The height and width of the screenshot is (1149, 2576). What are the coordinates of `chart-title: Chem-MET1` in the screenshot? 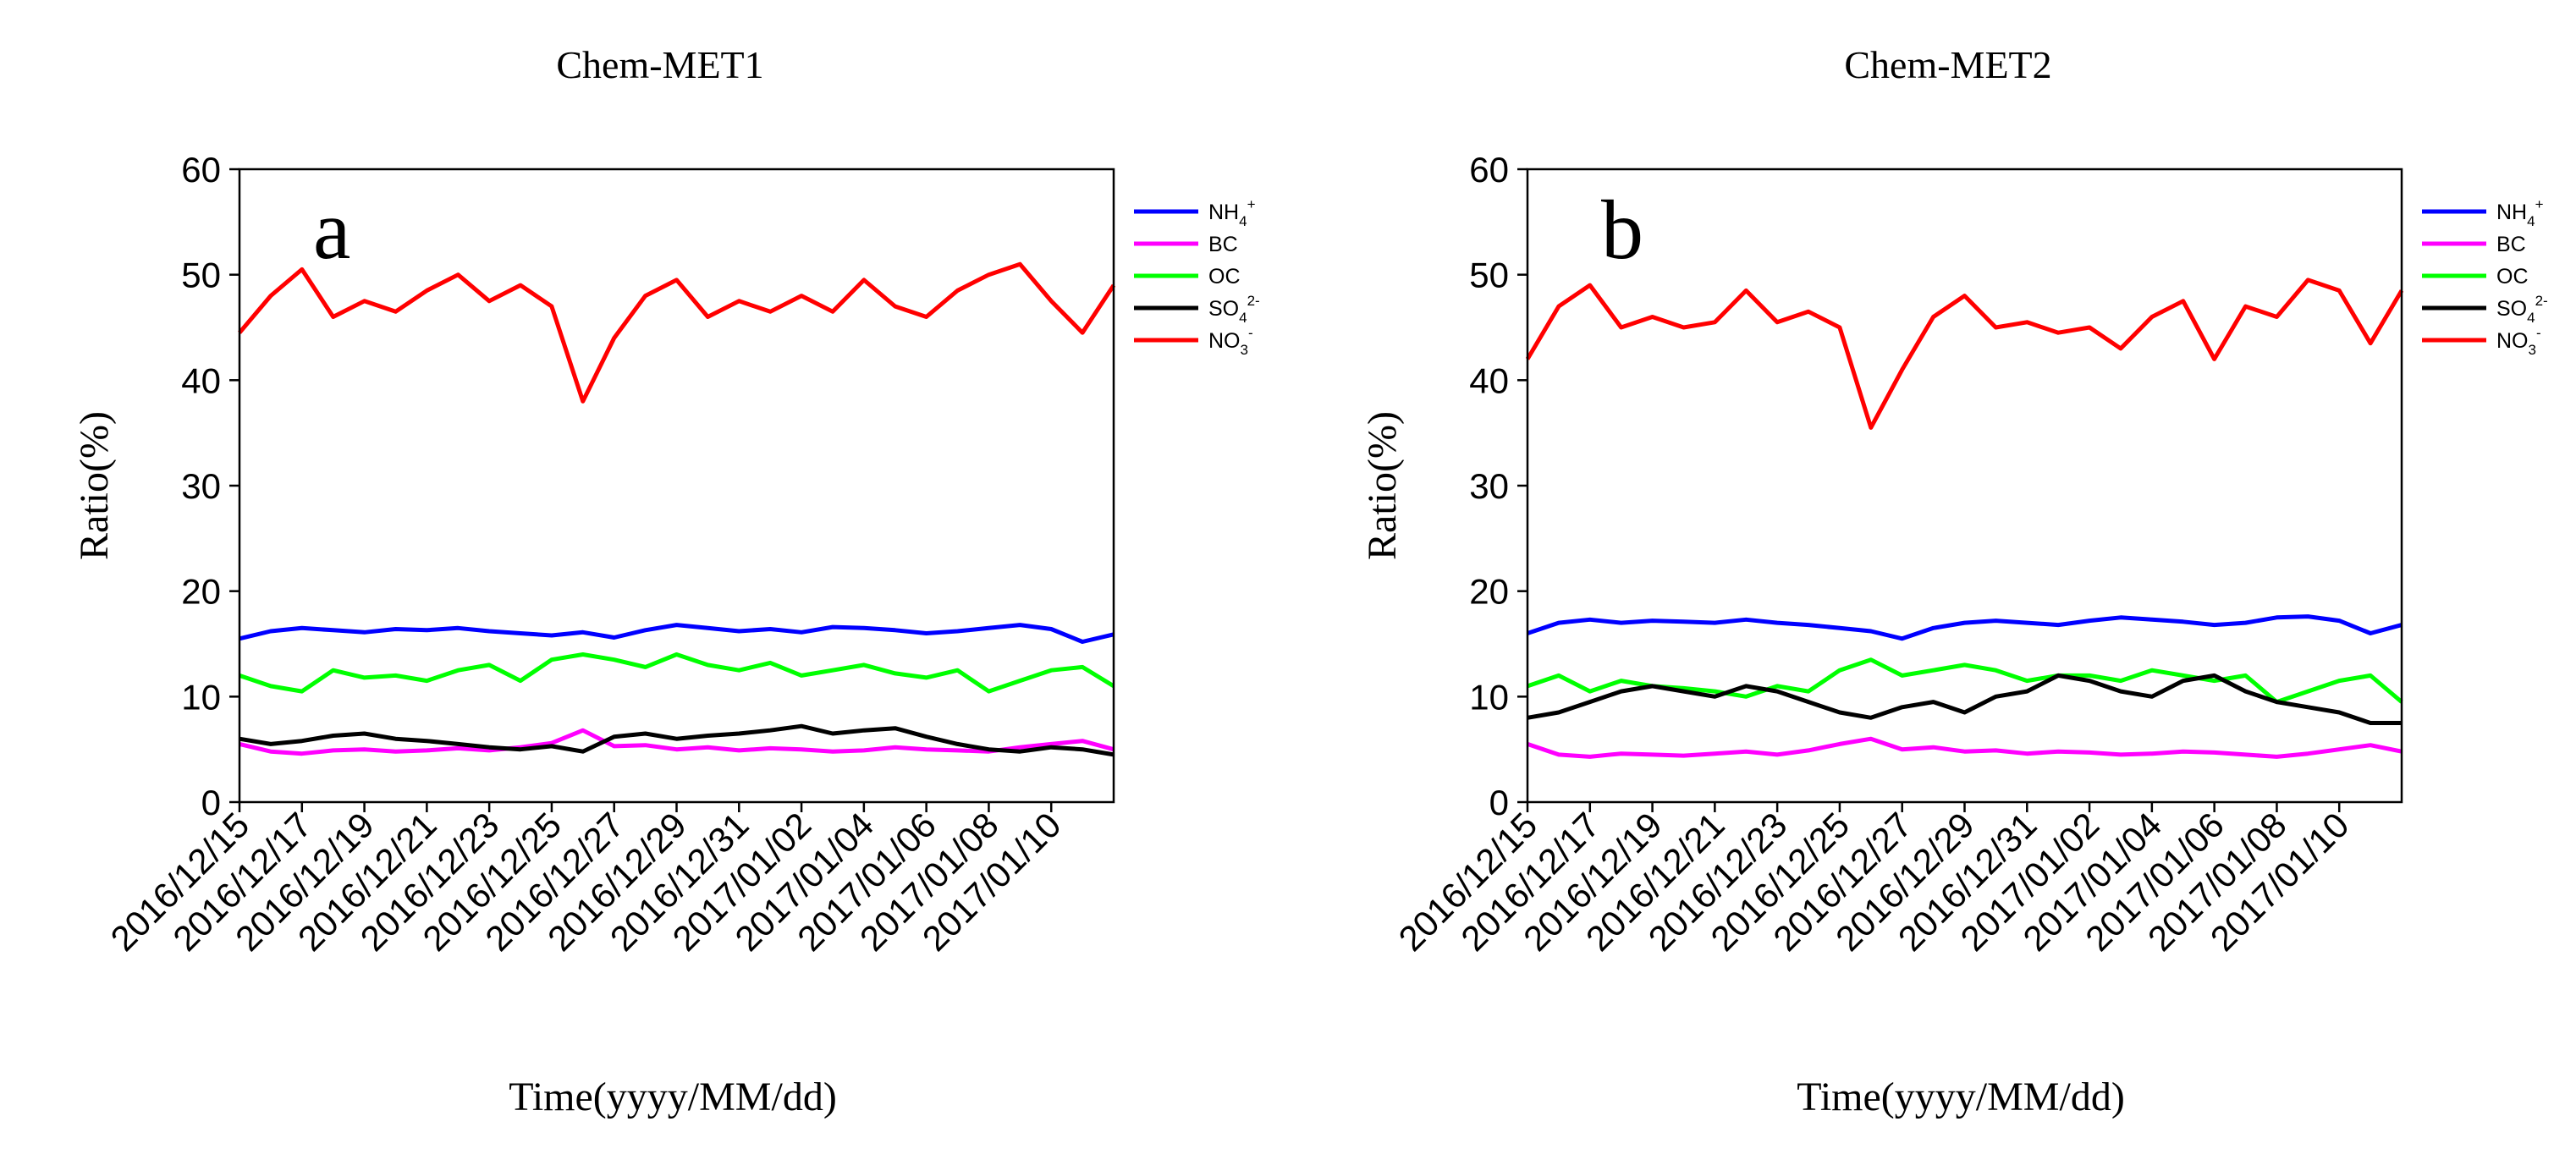 It's located at (659, 64).